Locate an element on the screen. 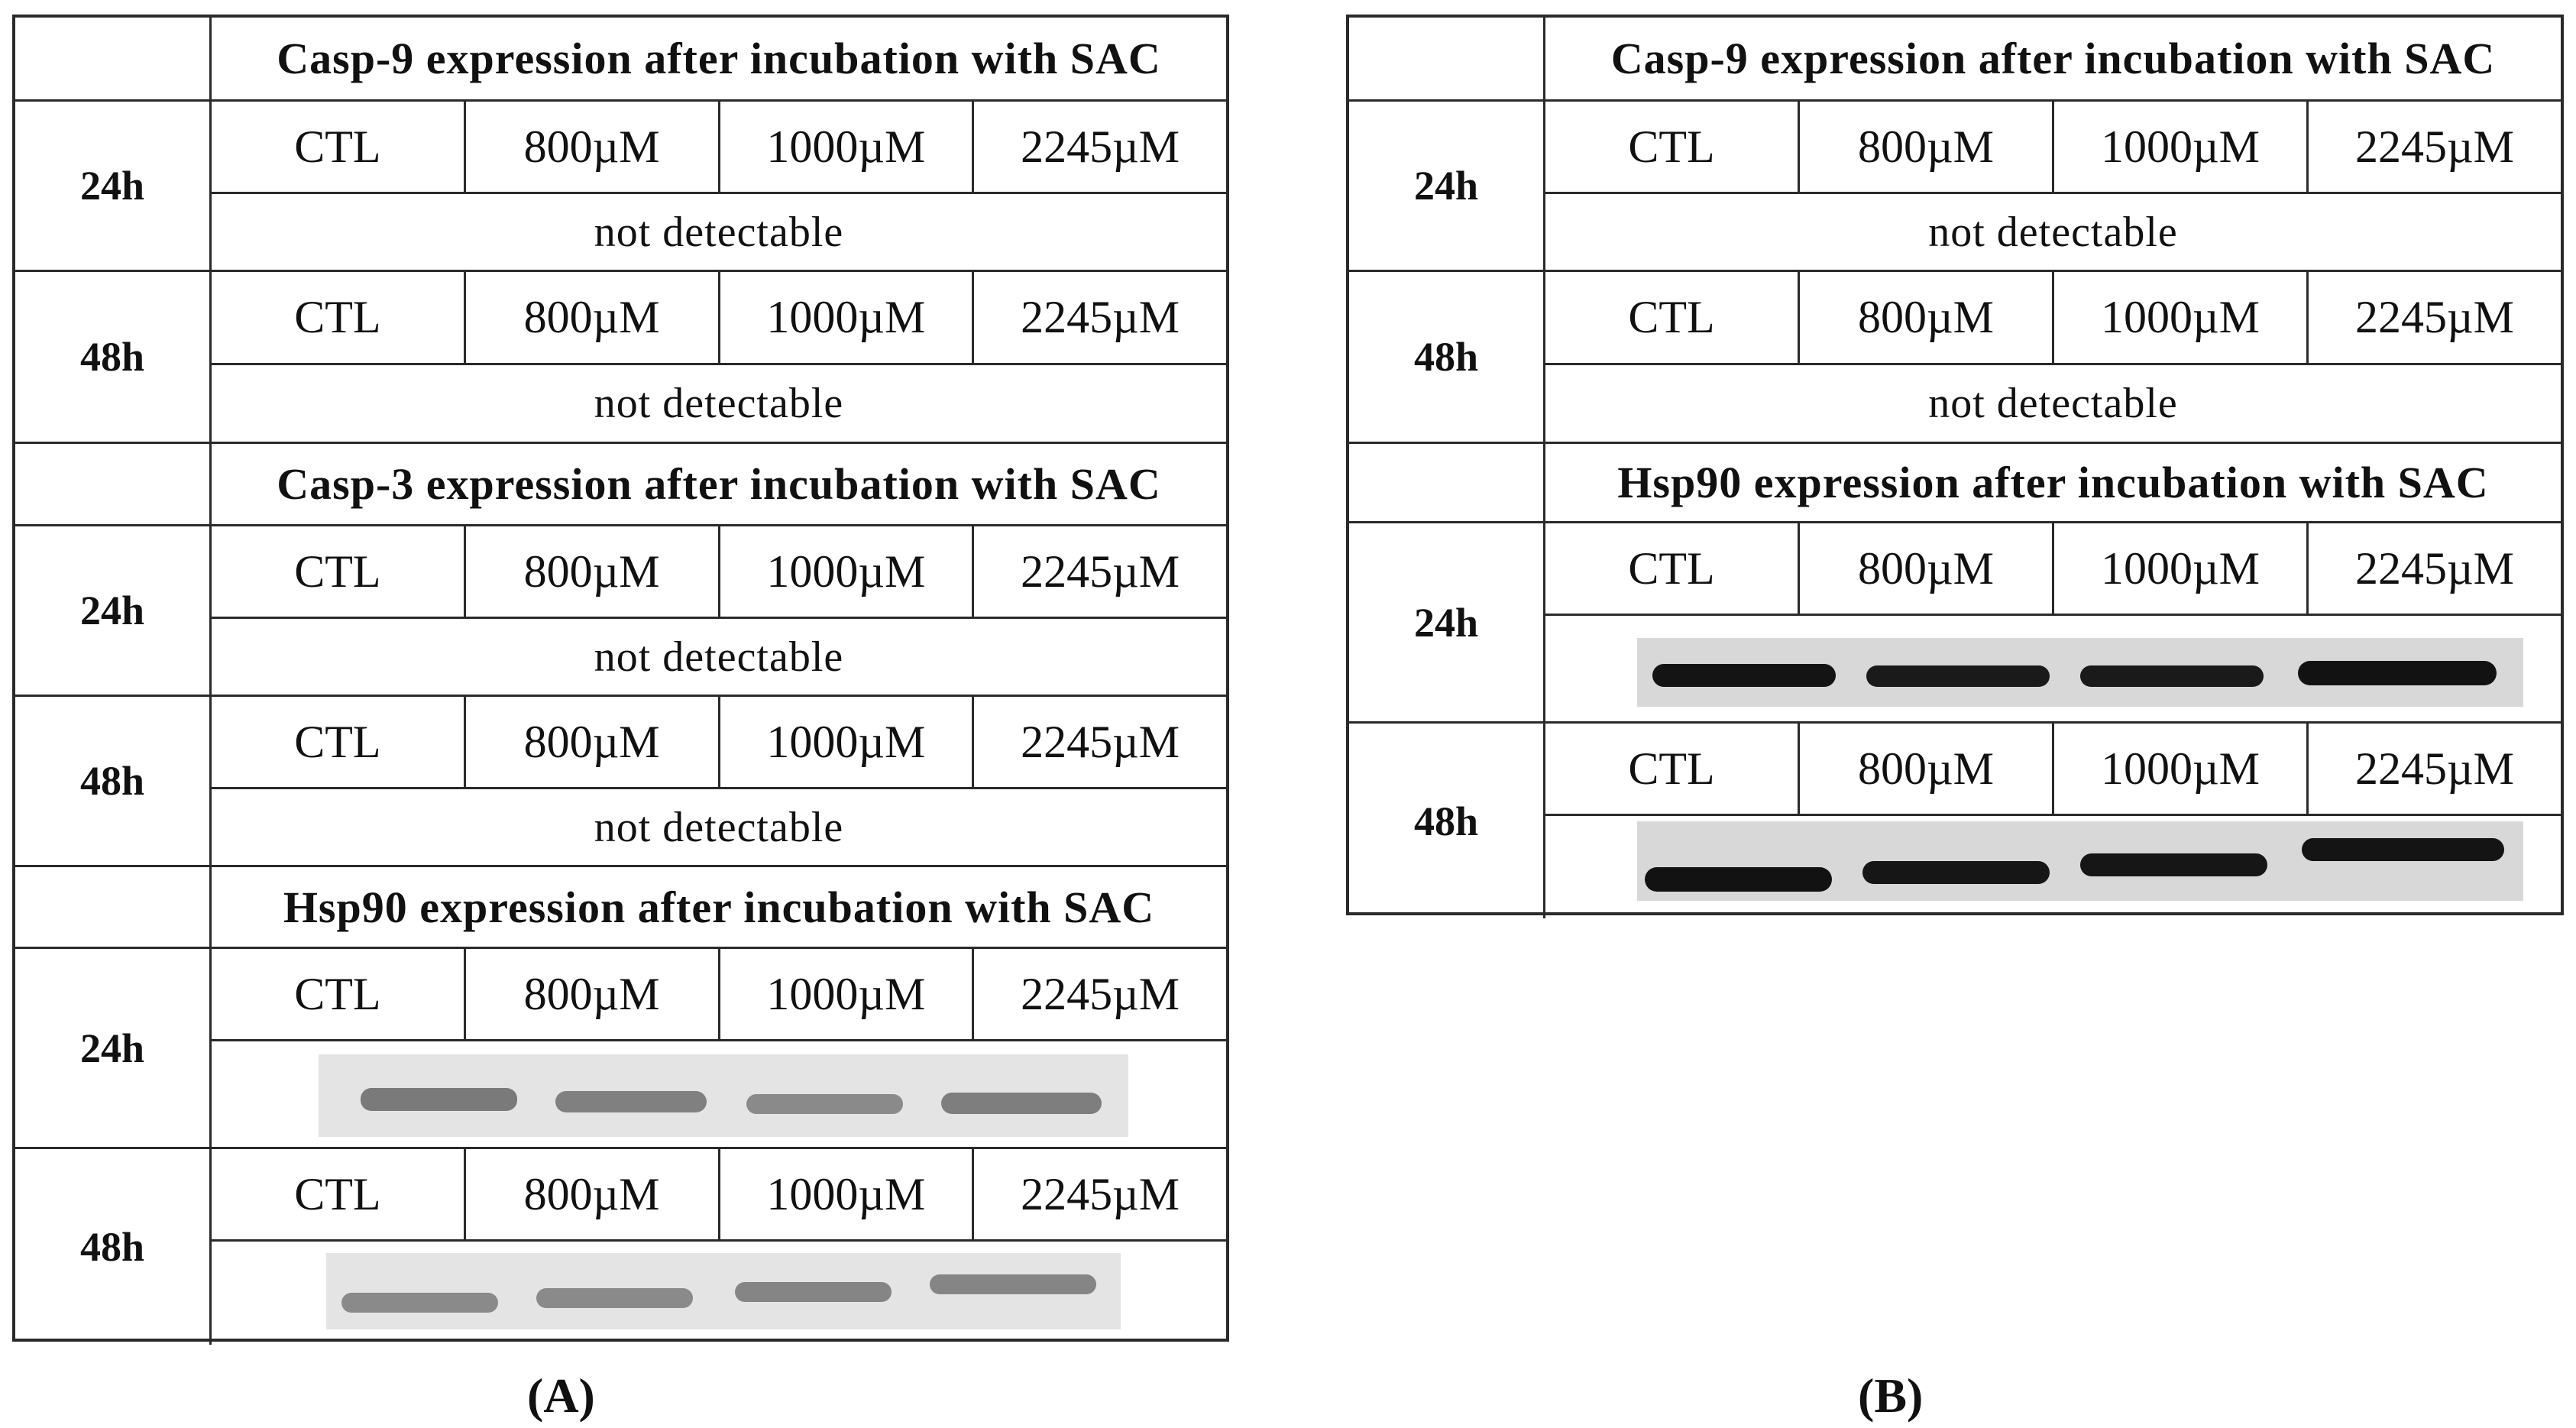 The width and height of the screenshot is (2576, 1428). time-row-48h: 48h CTL 800µM 1000µM 2245µM is located at coordinates (1955, 819).